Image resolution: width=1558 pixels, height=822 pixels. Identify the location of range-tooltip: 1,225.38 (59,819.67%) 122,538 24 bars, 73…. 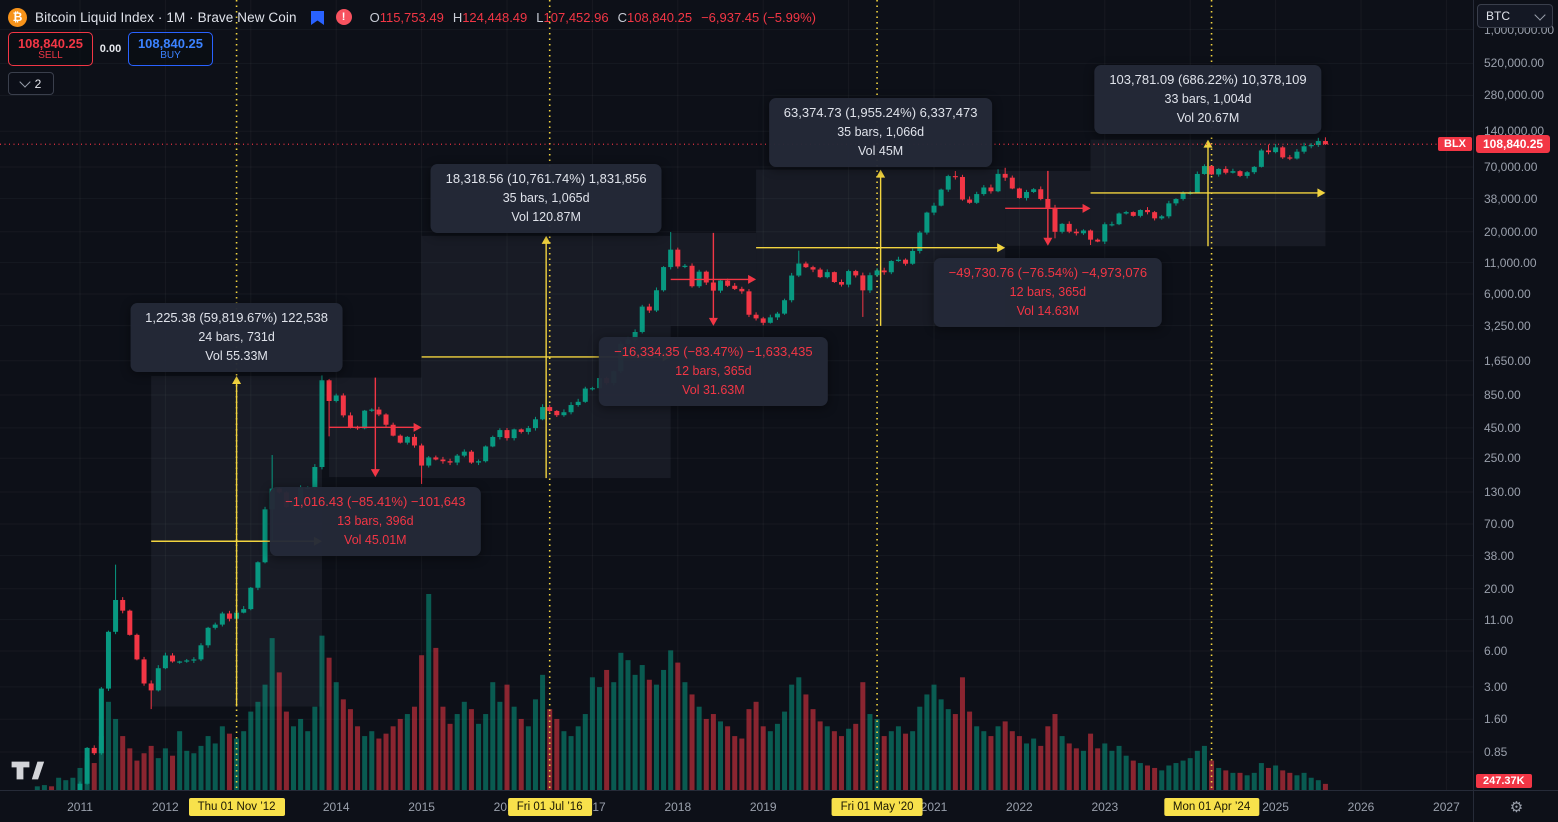
(236, 337).